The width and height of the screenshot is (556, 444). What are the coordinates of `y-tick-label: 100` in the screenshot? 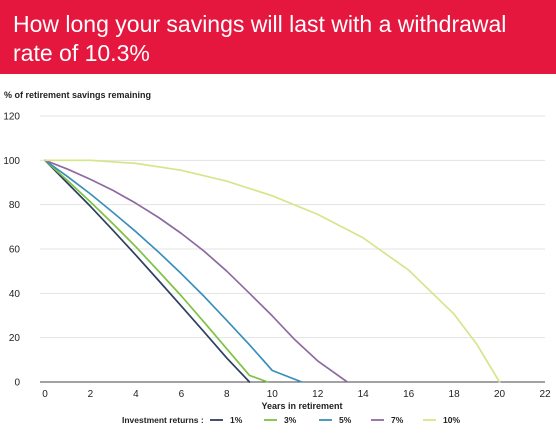 It's located at (11, 161).